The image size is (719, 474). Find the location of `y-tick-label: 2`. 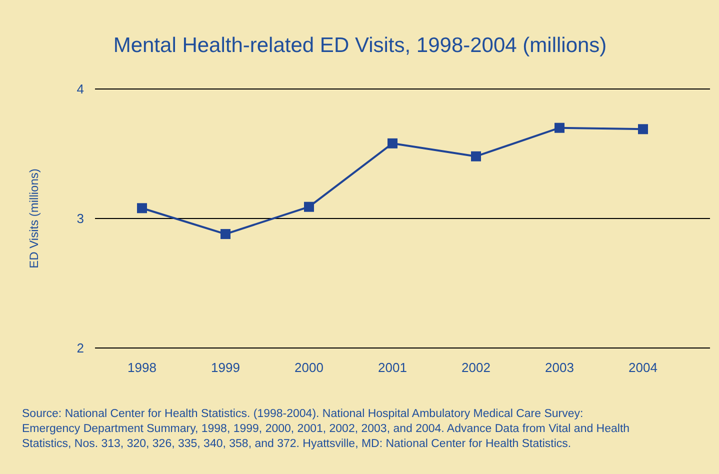

y-tick-label: 2 is located at coordinates (80, 348).